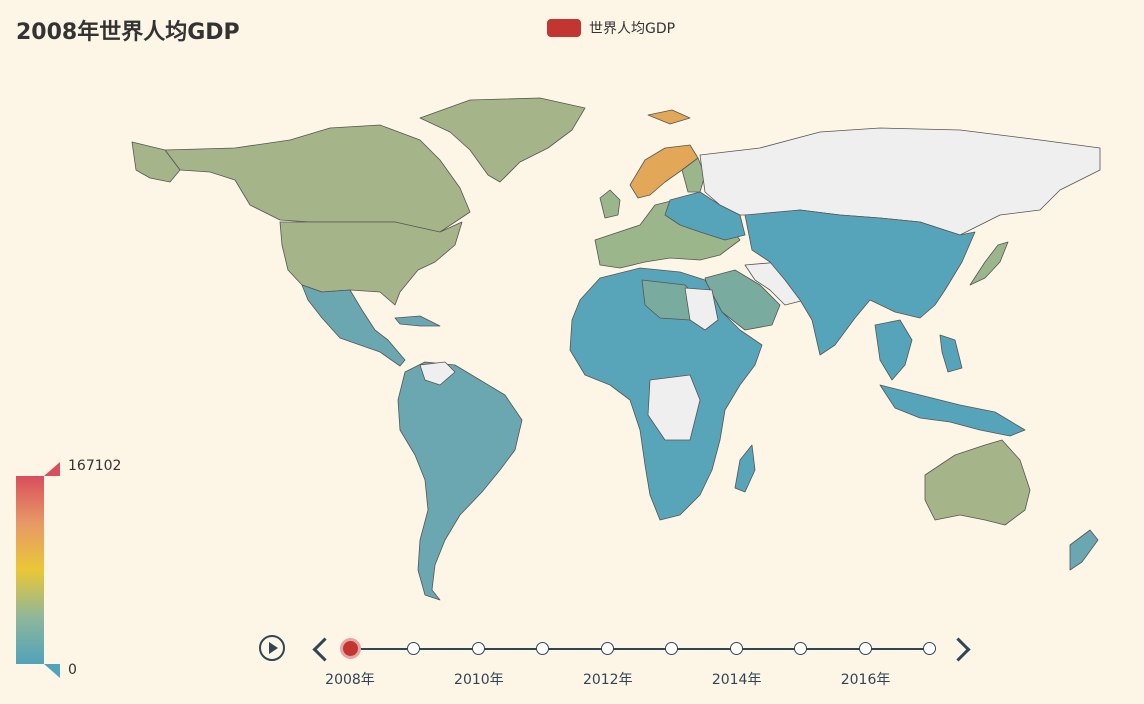 This screenshot has width=1144, height=704. What do you see at coordinates (350, 648) in the screenshot?
I see `timeline-tick-2008` at bounding box center [350, 648].